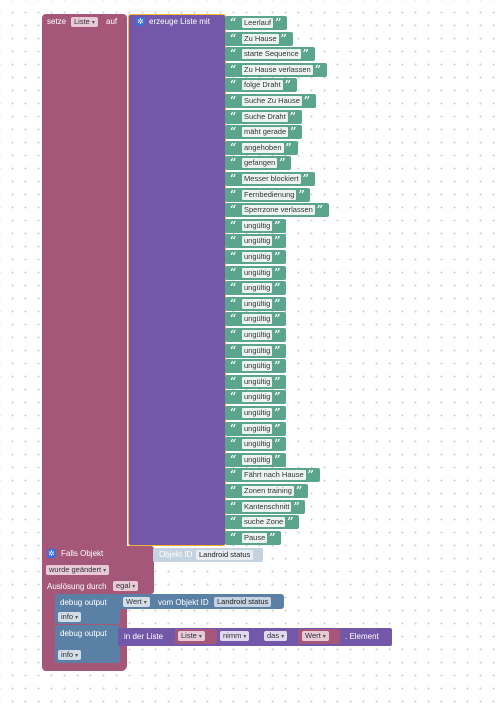 The image size is (502, 708). Describe the element at coordinates (78, 570) in the screenshot. I see `changed-dropdown: wurde geändert ▾` at that location.